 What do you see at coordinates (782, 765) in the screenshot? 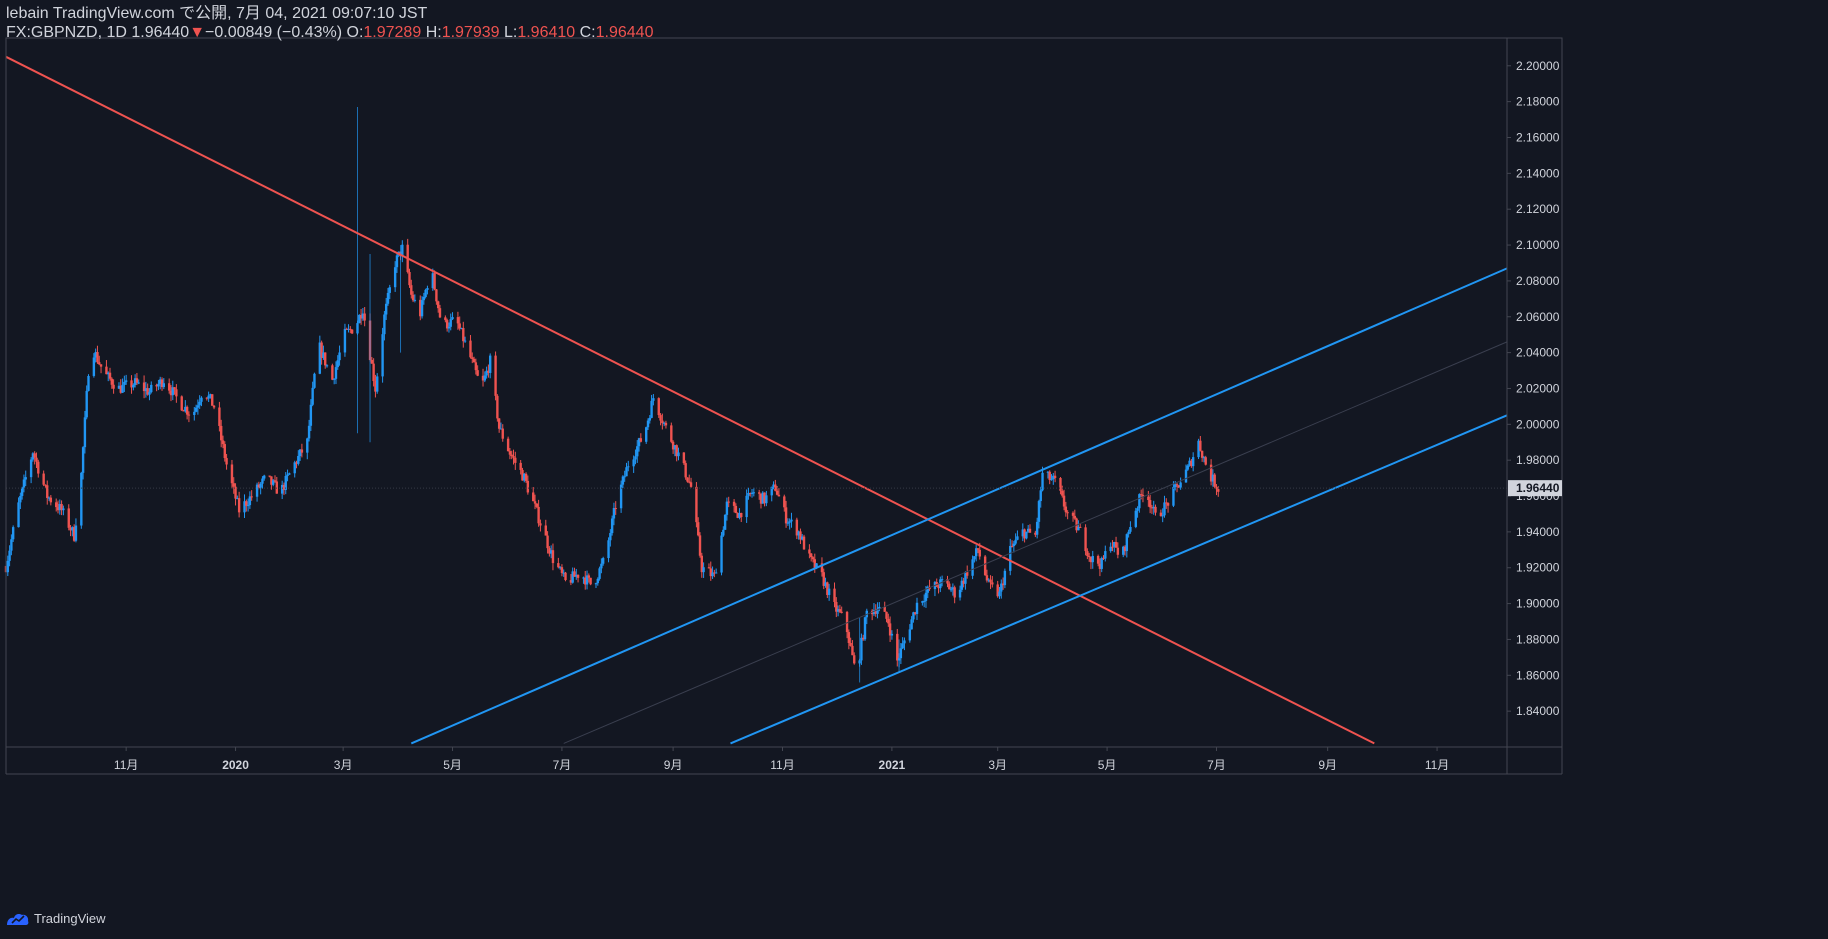
I see `x-tick-label: 11月` at bounding box center [782, 765].